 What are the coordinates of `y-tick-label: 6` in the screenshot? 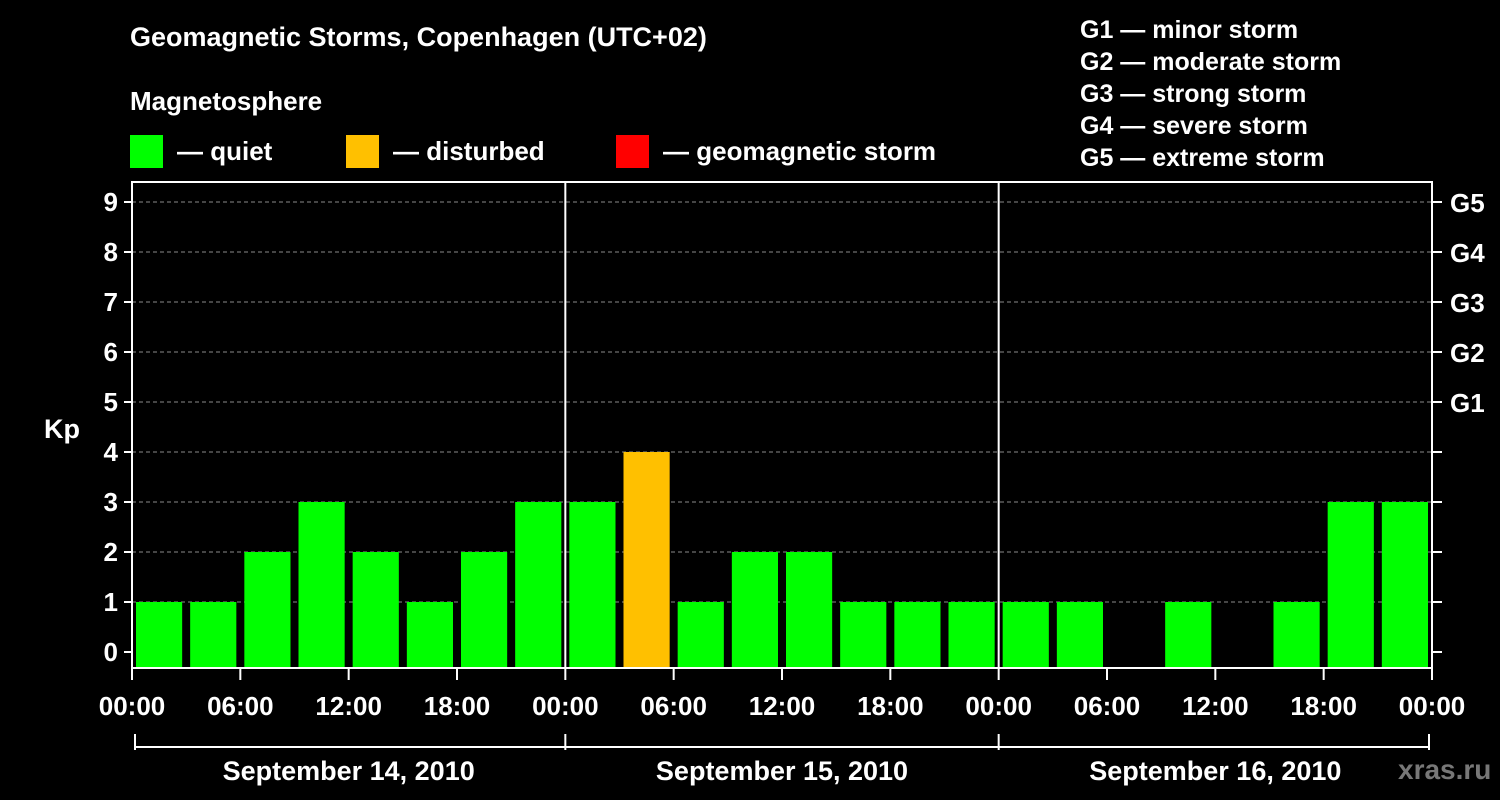 It's located at (111, 352).